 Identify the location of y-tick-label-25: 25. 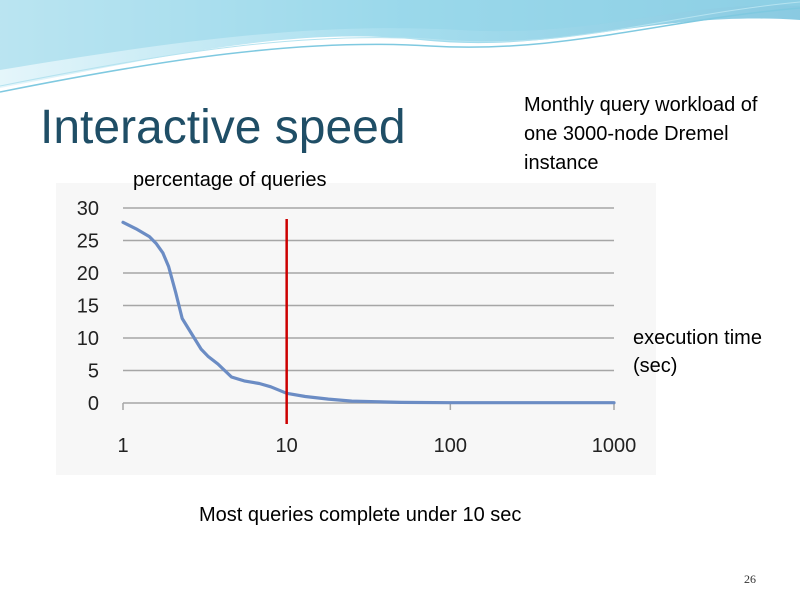
(88, 242).